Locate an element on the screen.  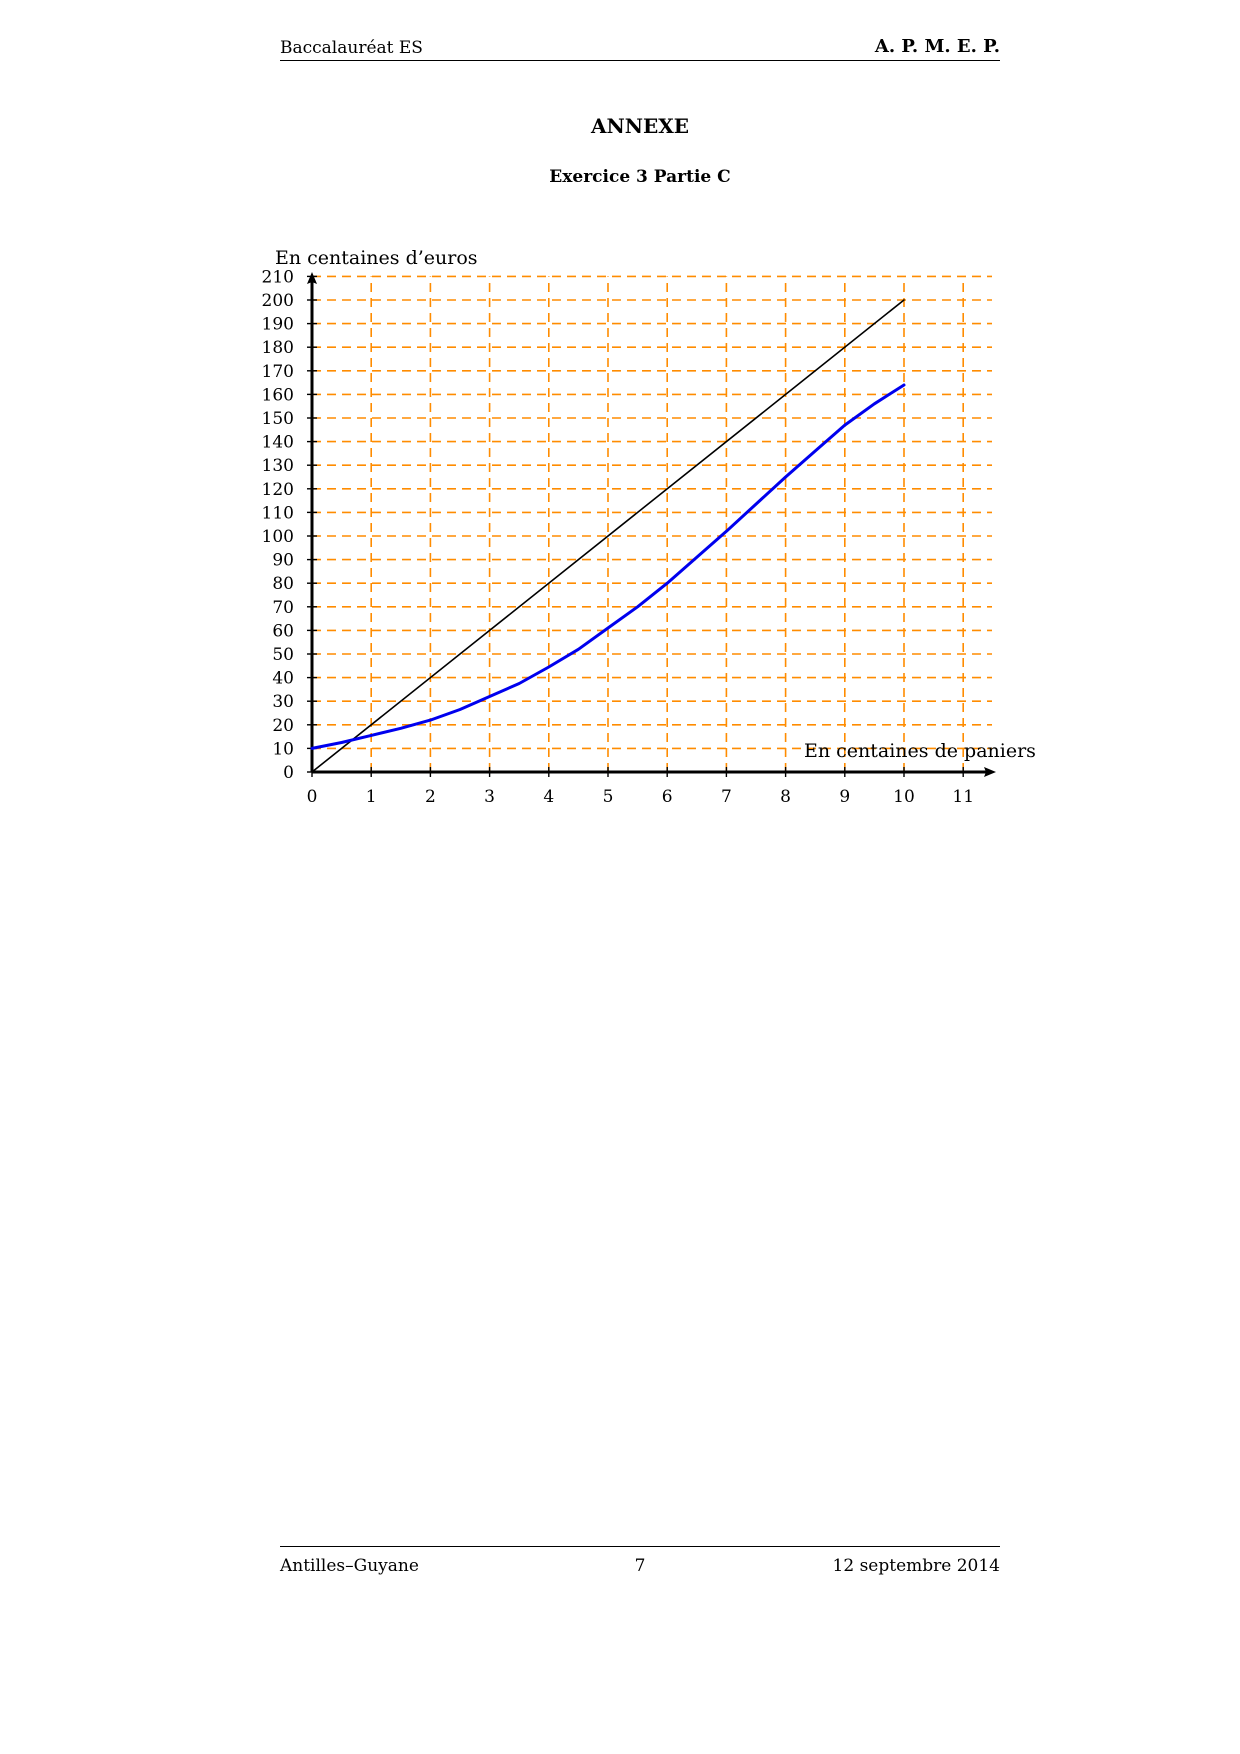
x-tick-label: 8 is located at coordinates (785, 797).